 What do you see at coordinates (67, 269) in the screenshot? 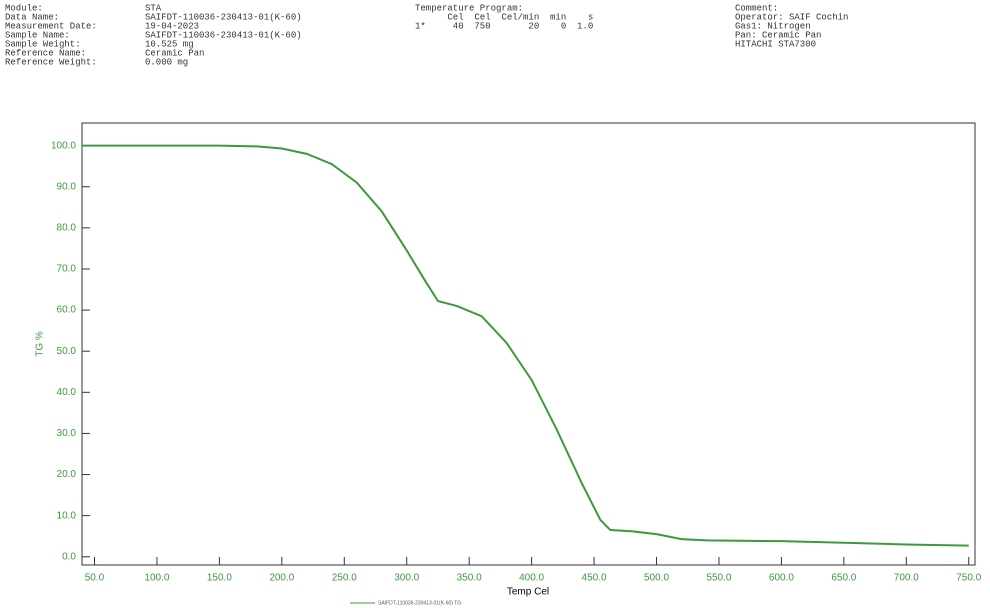
I see `y-tick-label: 70.0` at bounding box center [67, 269].